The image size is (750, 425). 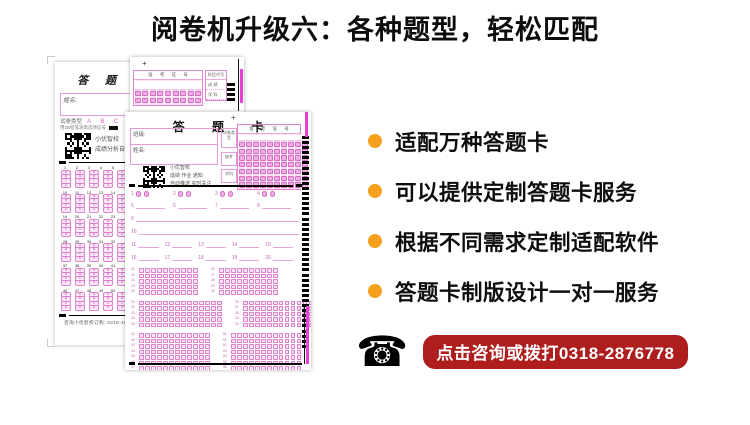 What do you see at coordinates (133, 356) in the screenshot?
I see `question-number: 45` at bounding box center [133, 356].